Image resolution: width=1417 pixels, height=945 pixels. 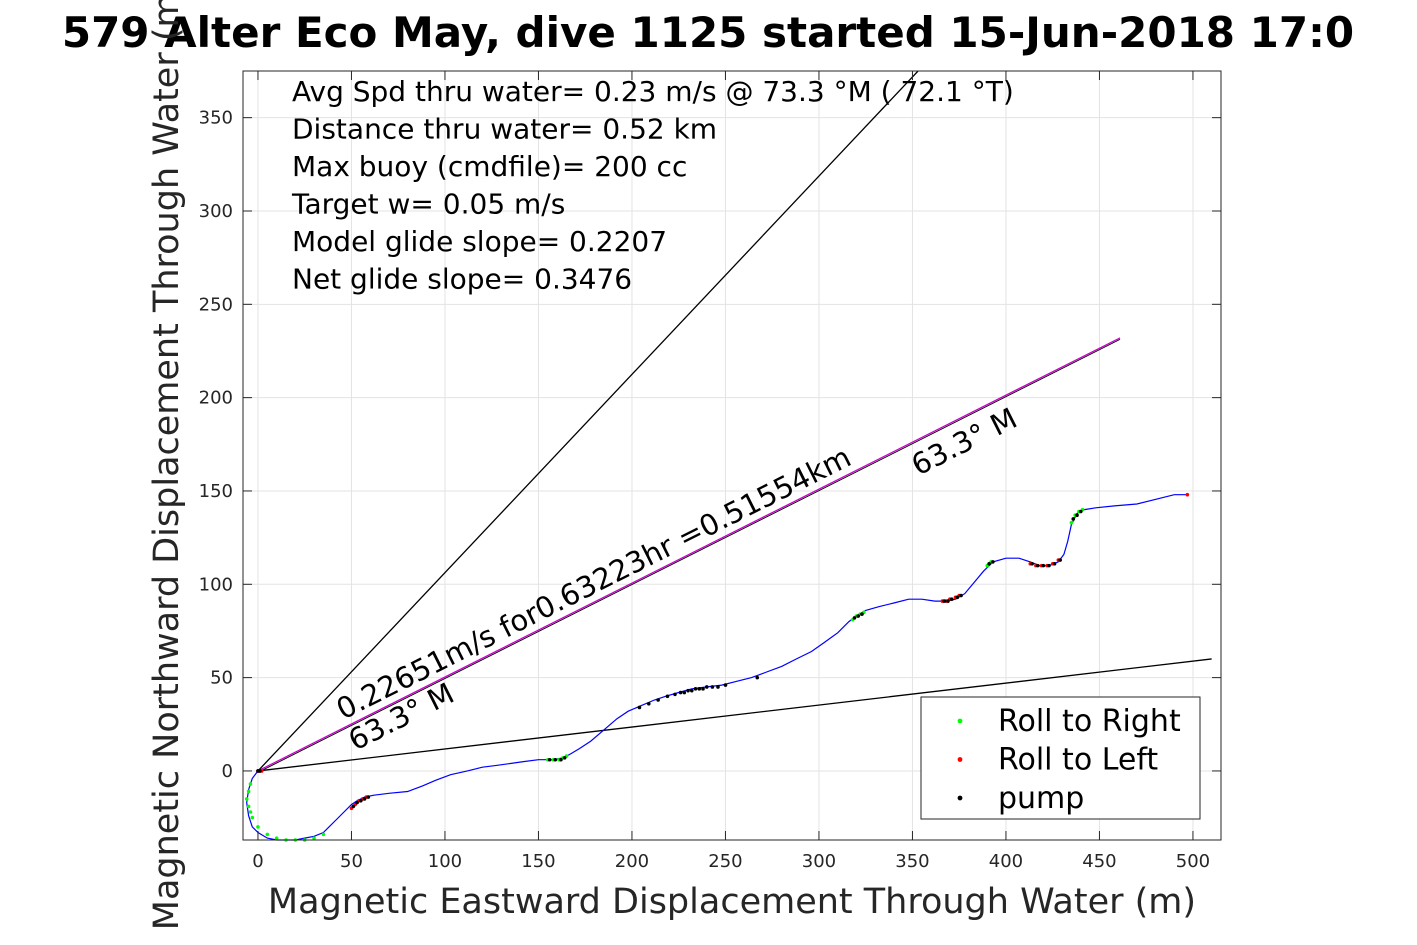 I want to click on x-tick-label-150: 150, so click(x=538, y=861).